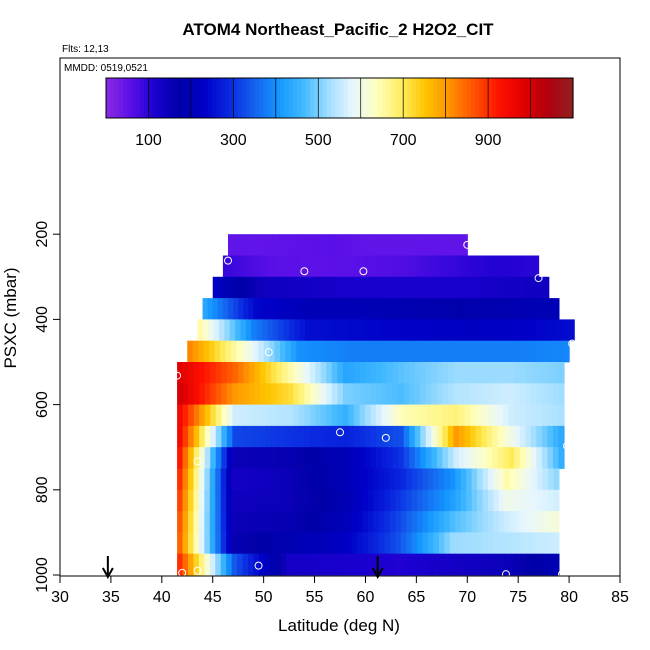  Describe the element at coordinates (47, 407) in the screenshot. I see `y-axis: 200 400 600 800 1000` at that location.